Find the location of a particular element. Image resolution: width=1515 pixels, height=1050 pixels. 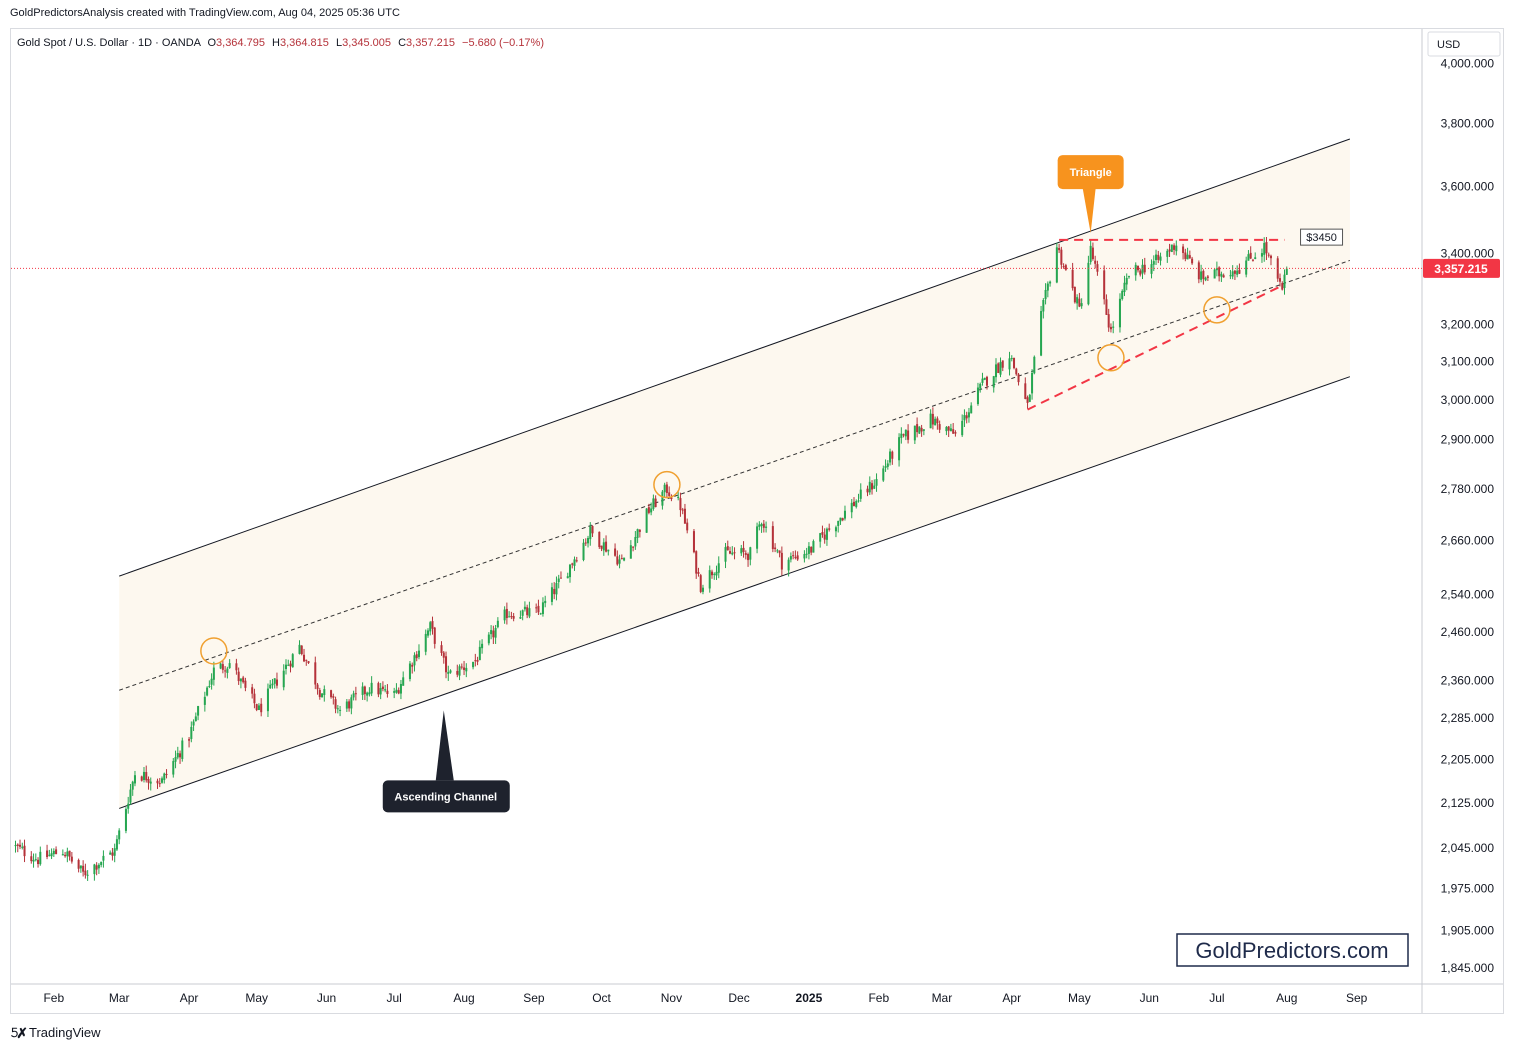

ohlc-low: 3,345.005 is located at coordinates (366, 43).